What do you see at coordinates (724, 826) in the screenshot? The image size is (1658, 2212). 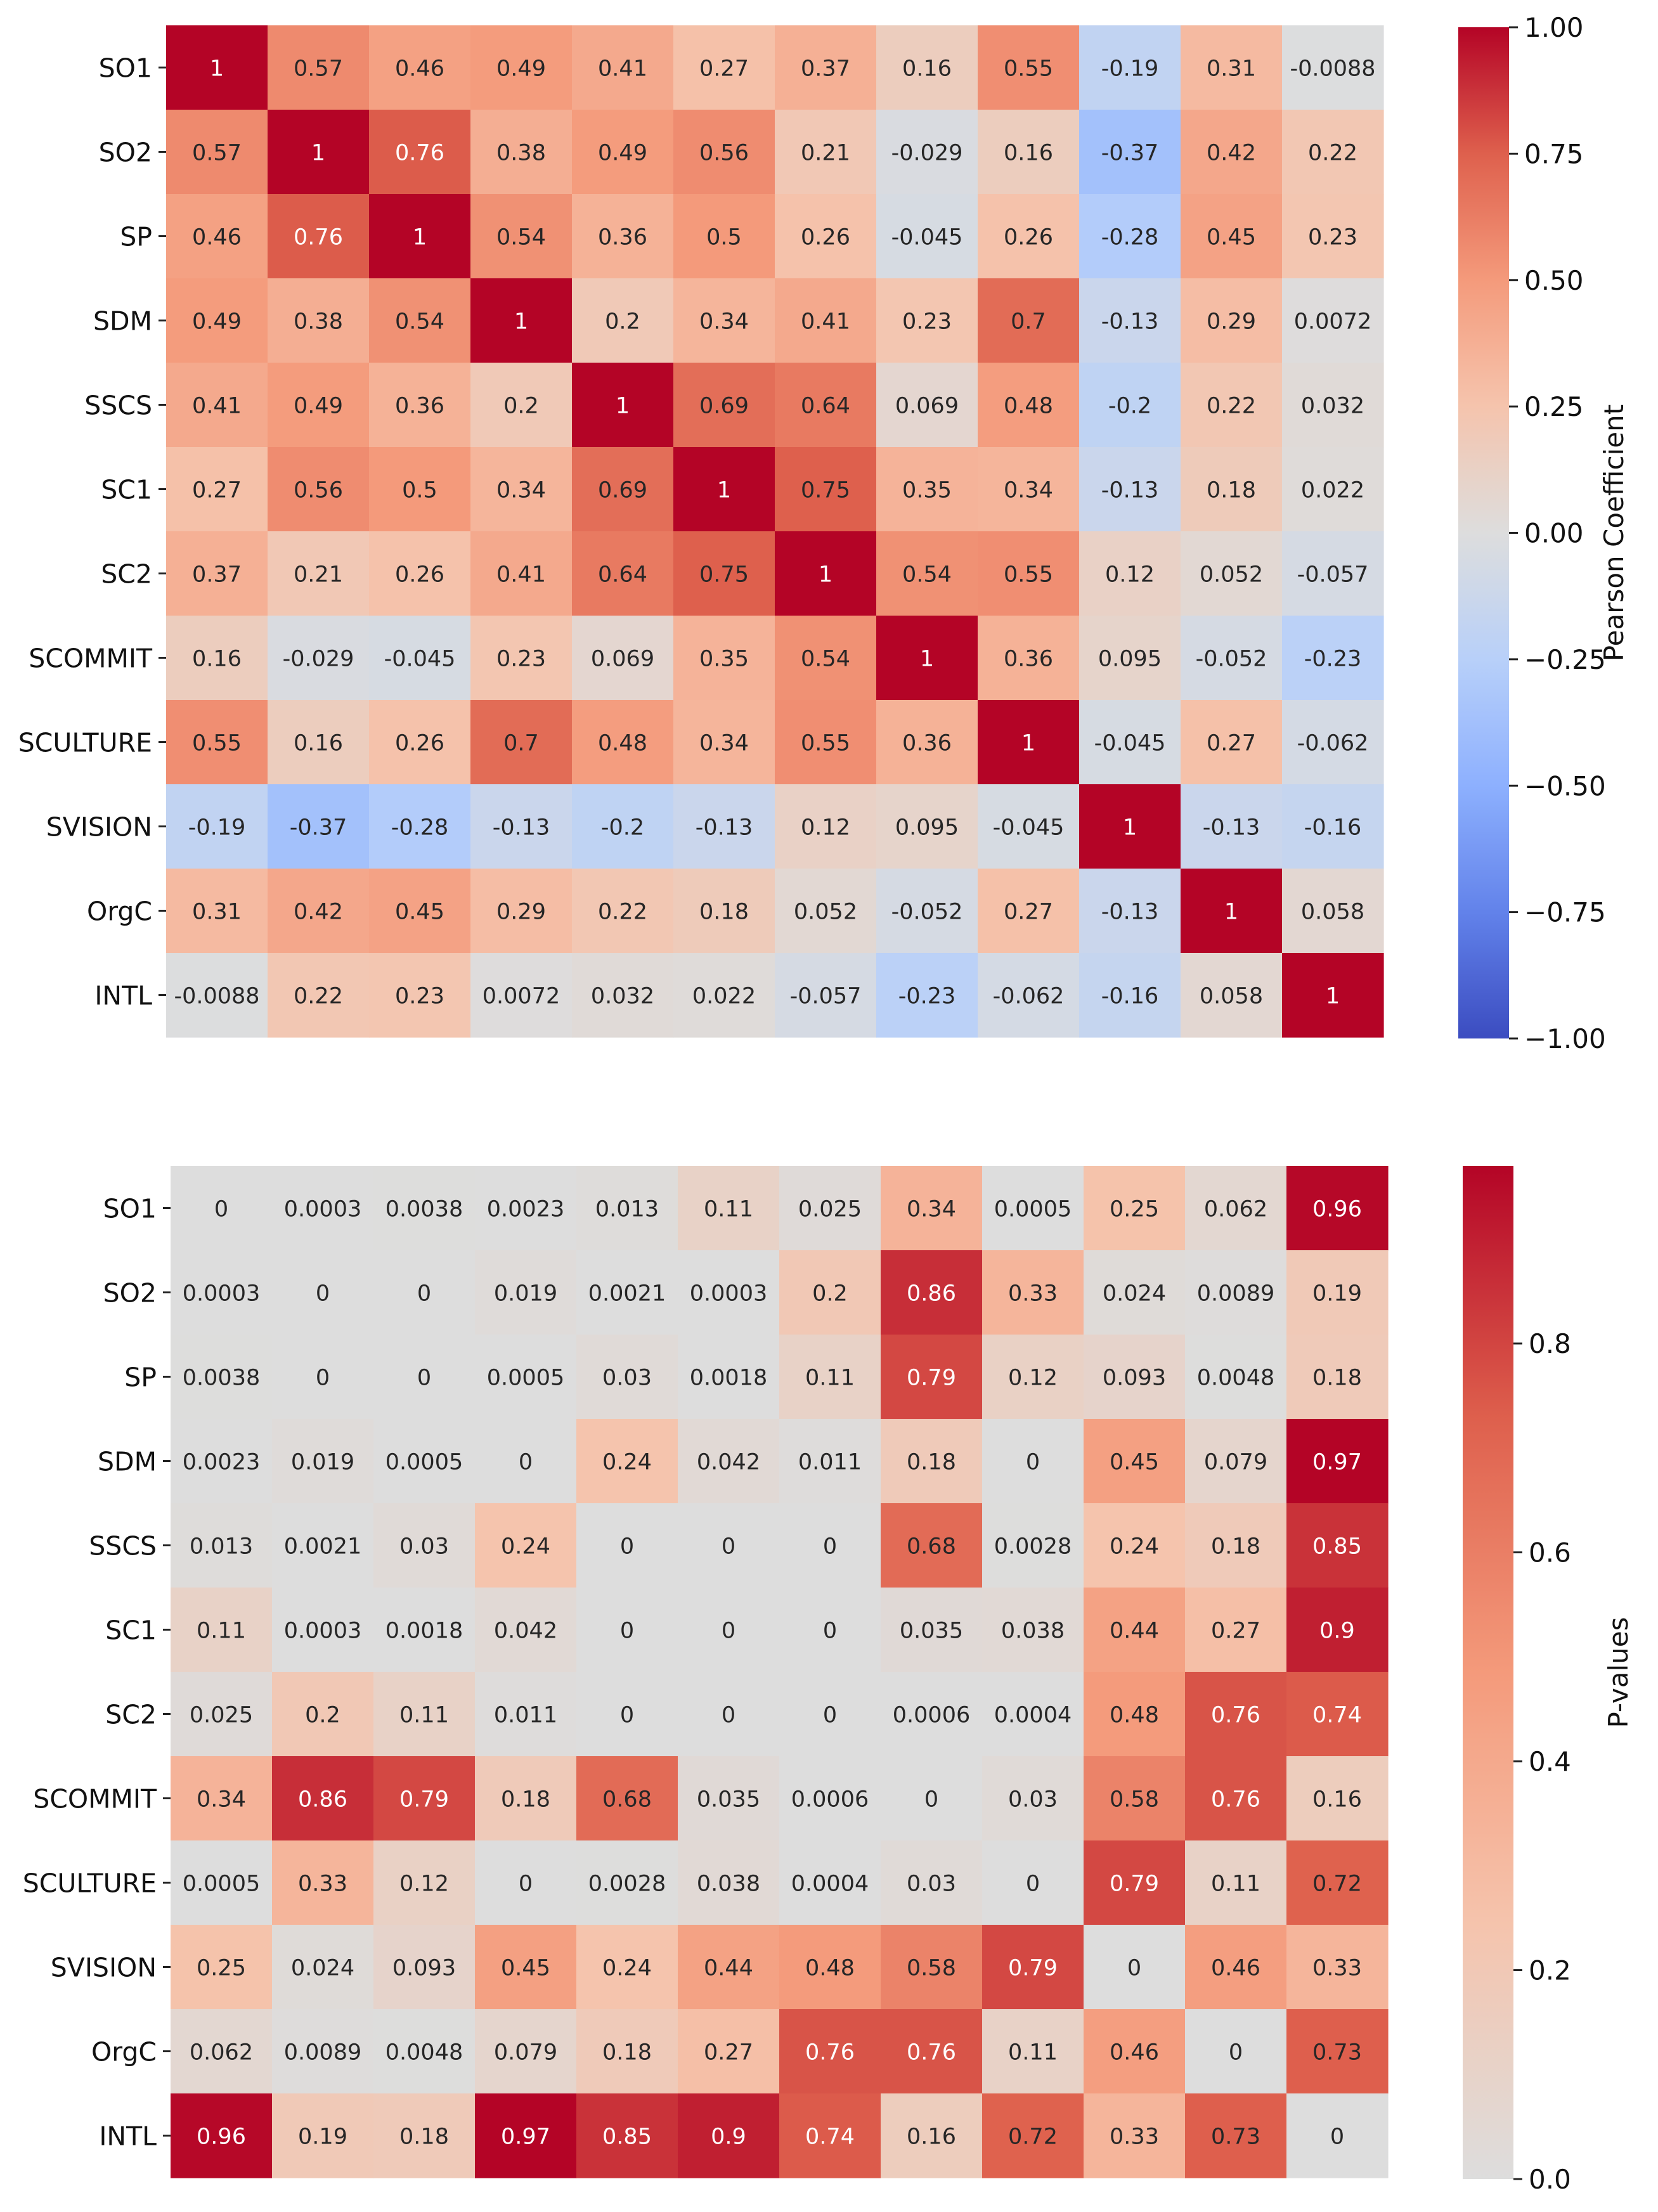 I see `heatmap-cell-SVISION-SC1` at bounding box center [724, 826].